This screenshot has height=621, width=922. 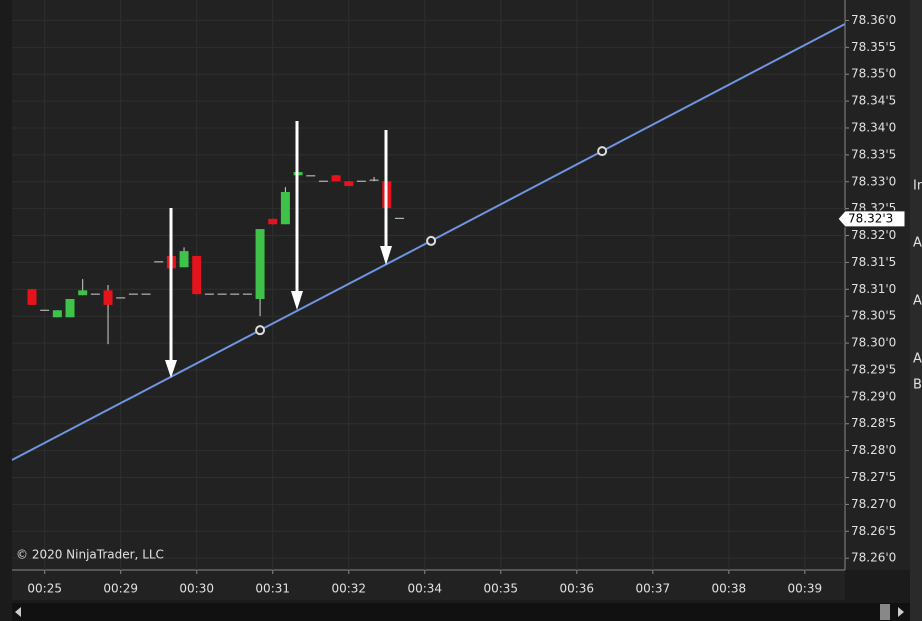 What do you see at coordinates (44, 589) in the screenshot?
I see `x-tick-label: 00:25` at bounding box center [44, 589].